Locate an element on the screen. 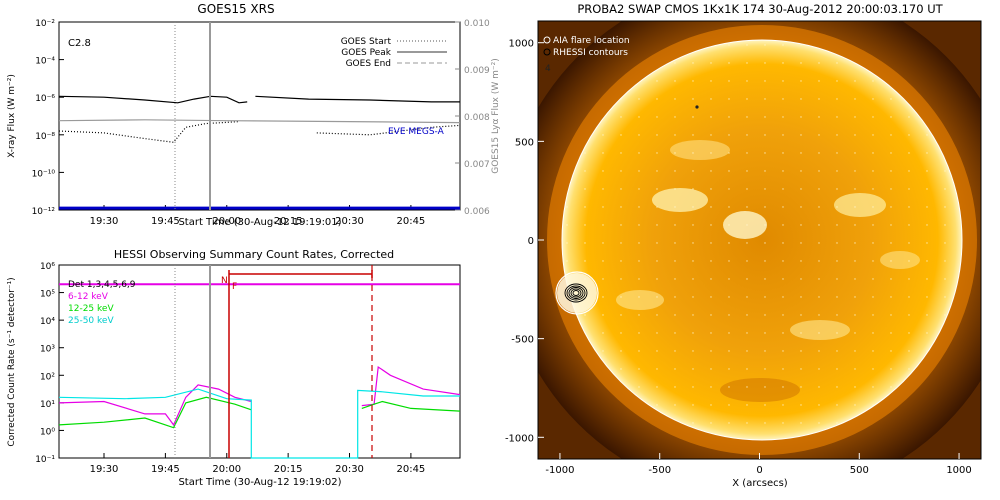  aia-flare-location-circle is located at coordinates (577, 293).